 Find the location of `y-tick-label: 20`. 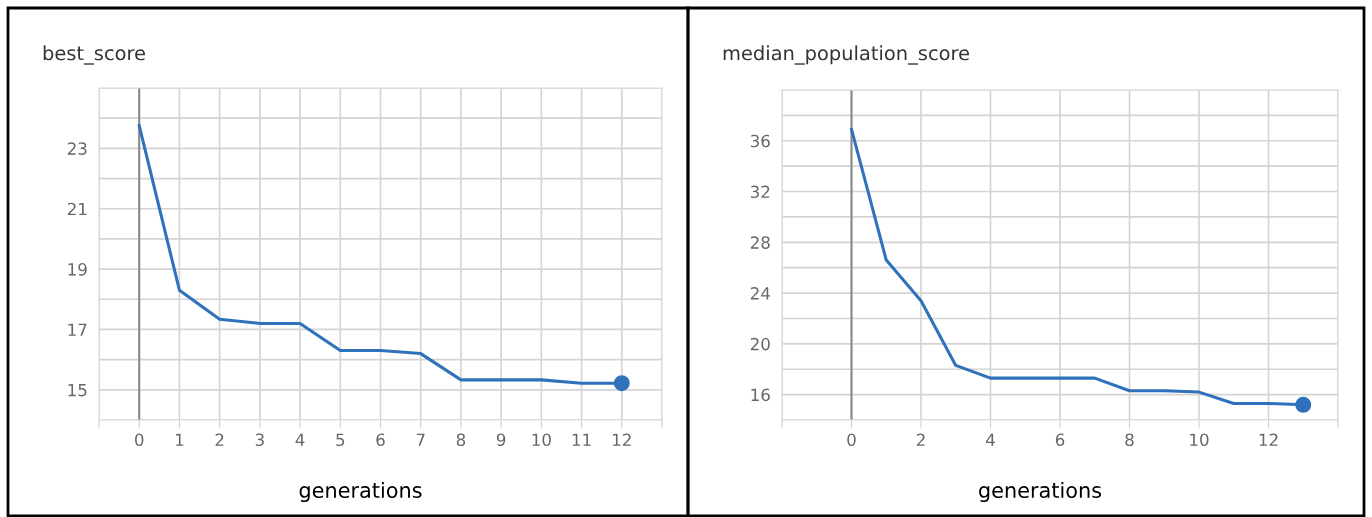

y-tick-label: 20 is located at coordinates (760, 344).